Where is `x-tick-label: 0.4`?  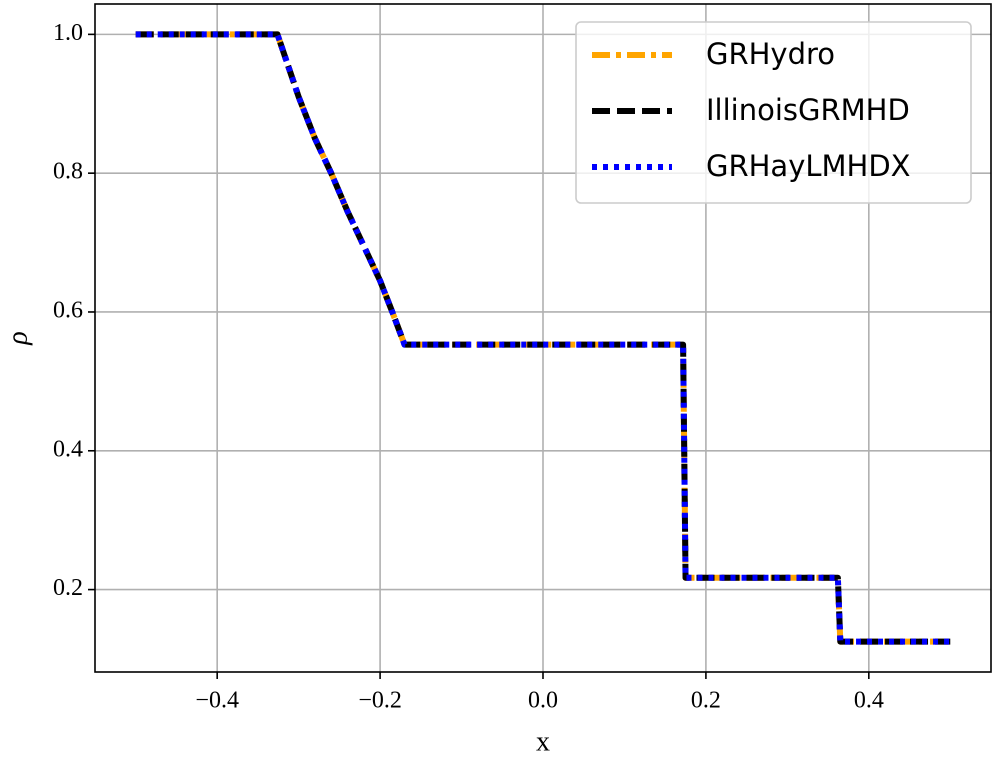
x-tick-label: 0.4 is located at coordinates (869, 701).